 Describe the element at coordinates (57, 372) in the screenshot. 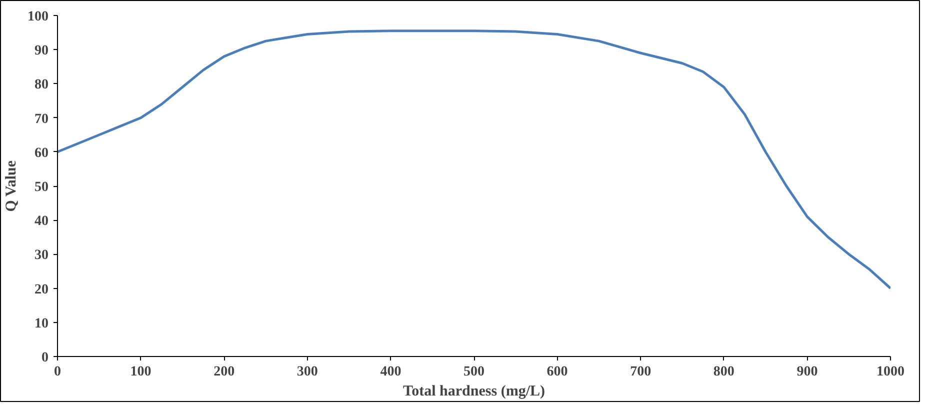

I see `x-tick-label: 0` at that location.